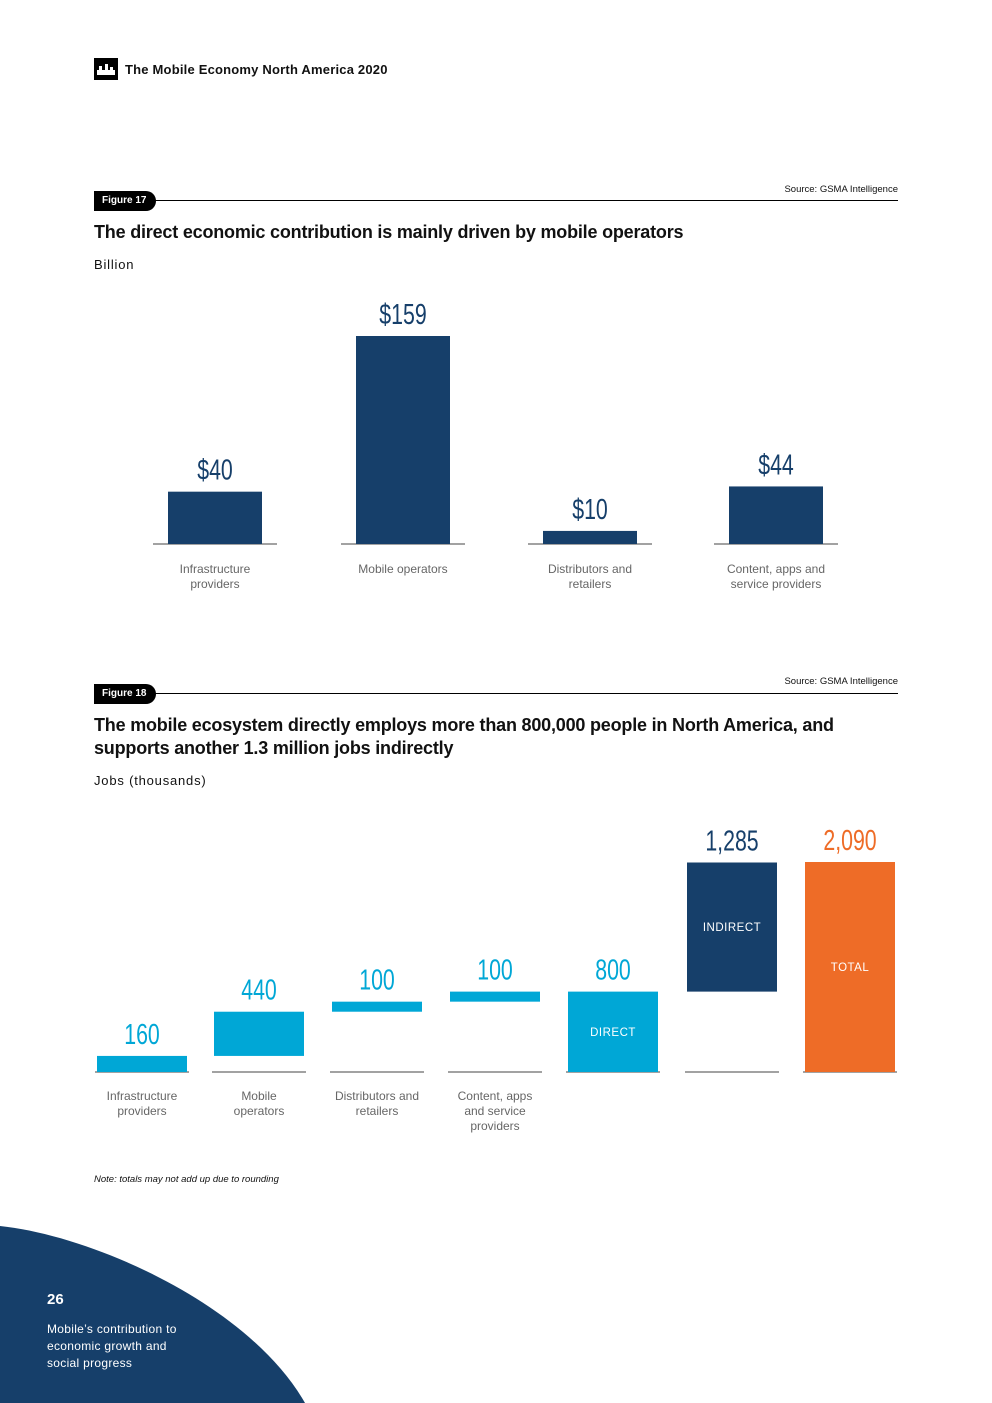  Describe the element at coordinates (776, 465) in the screenshot. I see `data-label: $44` at that location.